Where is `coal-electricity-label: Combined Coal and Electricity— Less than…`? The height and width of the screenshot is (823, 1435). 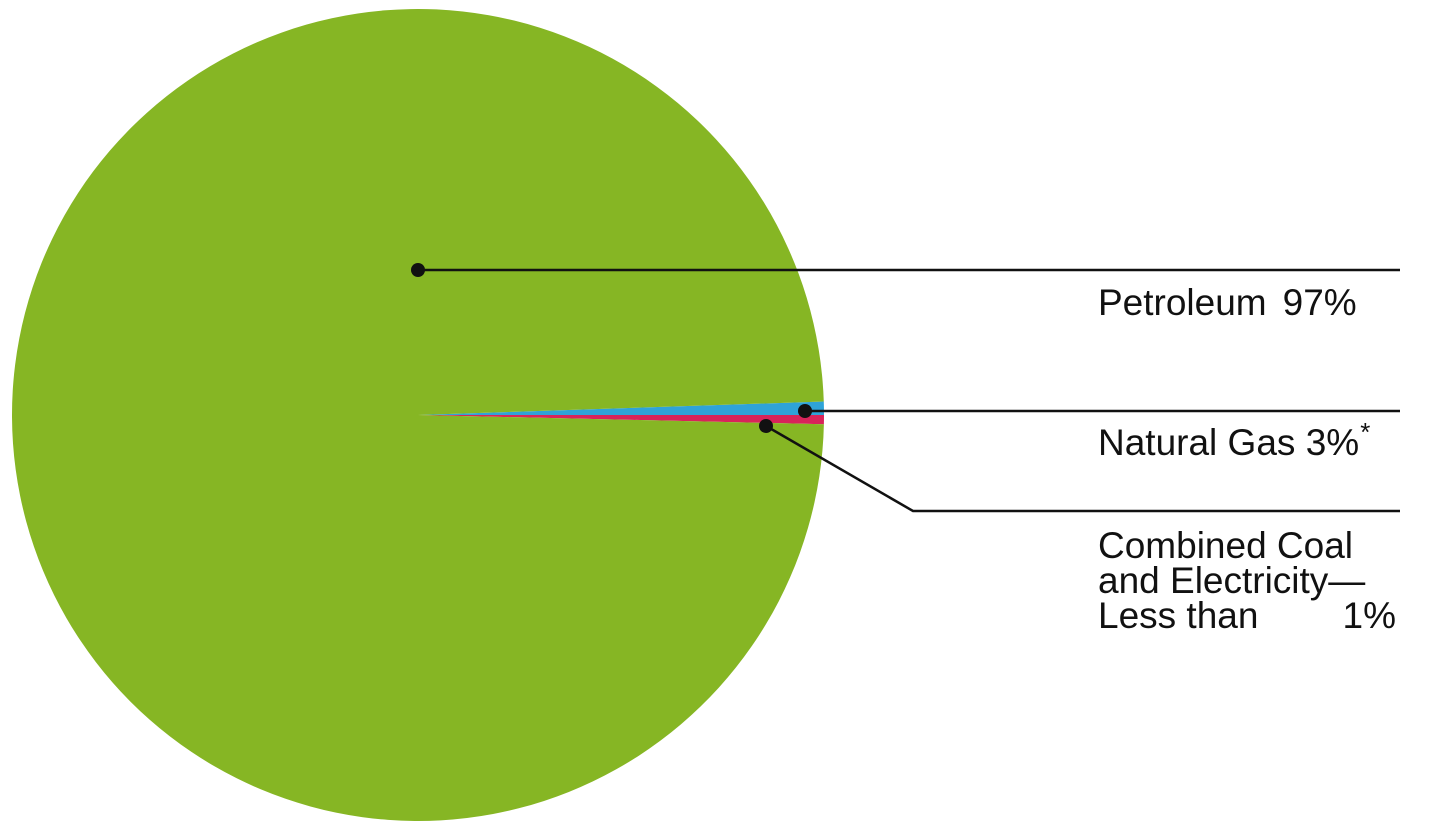 coal-electricity-label: Combined Coal and Electricity— Less than… is located at coordinates (1247, 580).